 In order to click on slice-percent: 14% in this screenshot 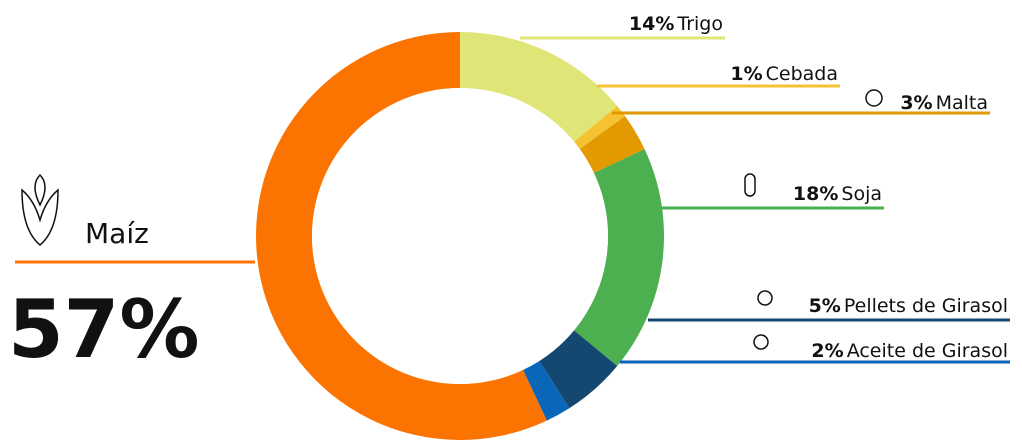, I will do `click(651, 24)`.